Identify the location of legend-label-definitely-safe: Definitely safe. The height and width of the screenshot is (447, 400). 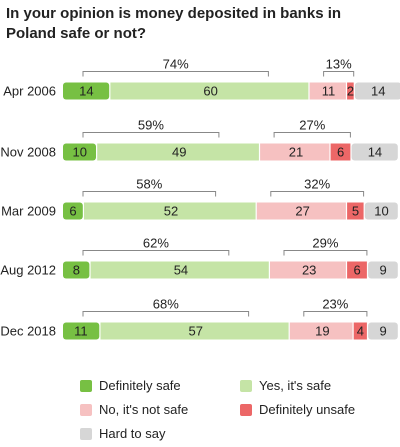
(140, 385).